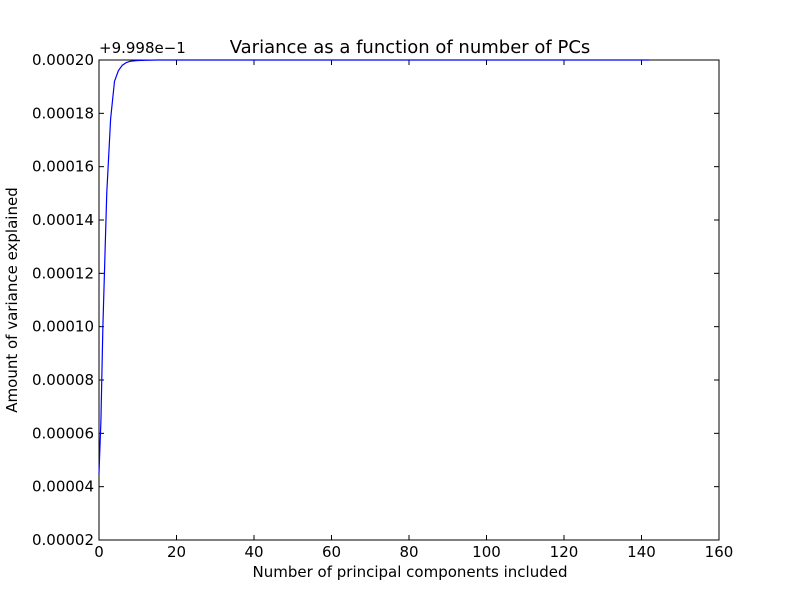 This screenshot has width=800, height=600. I want to click on x-tick-label: 160, so click(719, 552).